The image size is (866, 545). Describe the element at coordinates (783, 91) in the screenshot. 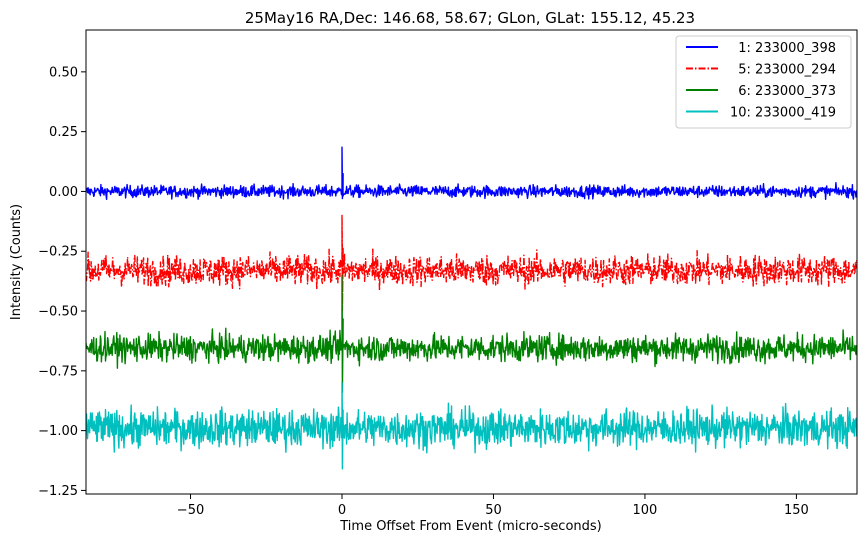

I see `legend-label: 6: 233000_373` at that location.